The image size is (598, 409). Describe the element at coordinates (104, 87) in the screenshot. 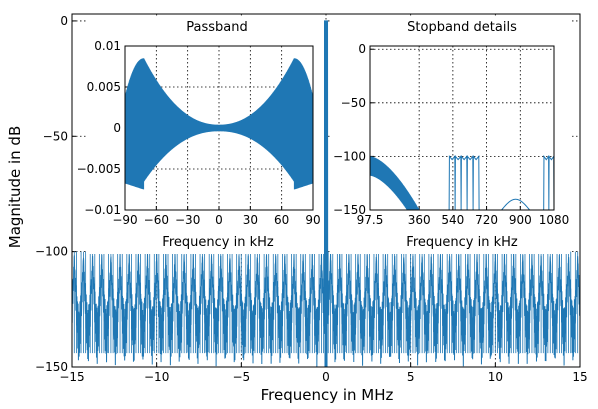

I see `y-tick-label: 0.005` at that location.